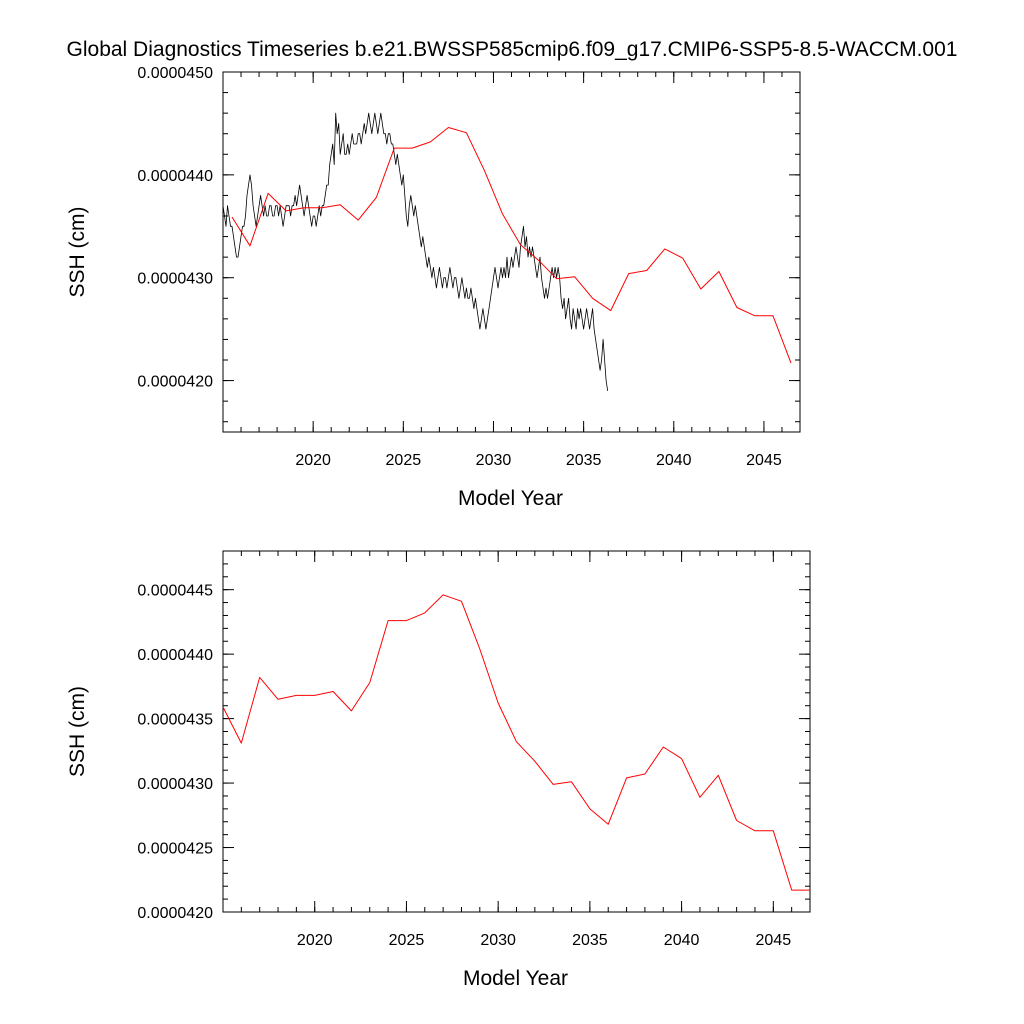 This screenshot has width=1024, height=1024. I want to click on y-tick-label: 0.0000445, so click(175, 591).